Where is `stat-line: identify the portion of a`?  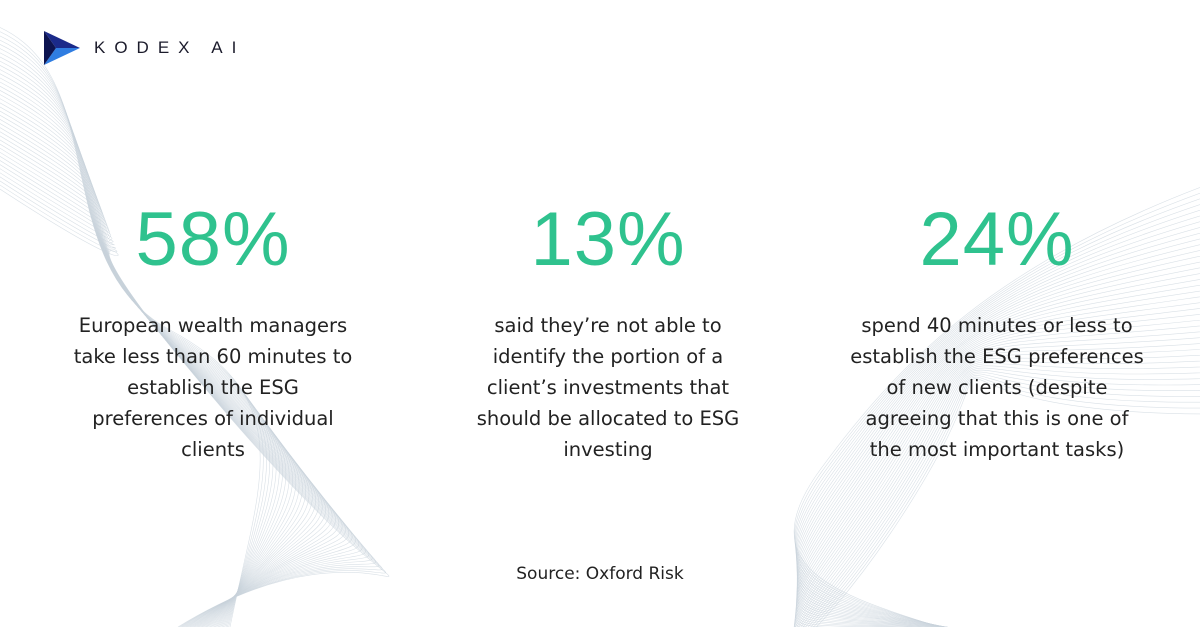
stat-line: identify the portion of a is located at coordinates (608, 356).